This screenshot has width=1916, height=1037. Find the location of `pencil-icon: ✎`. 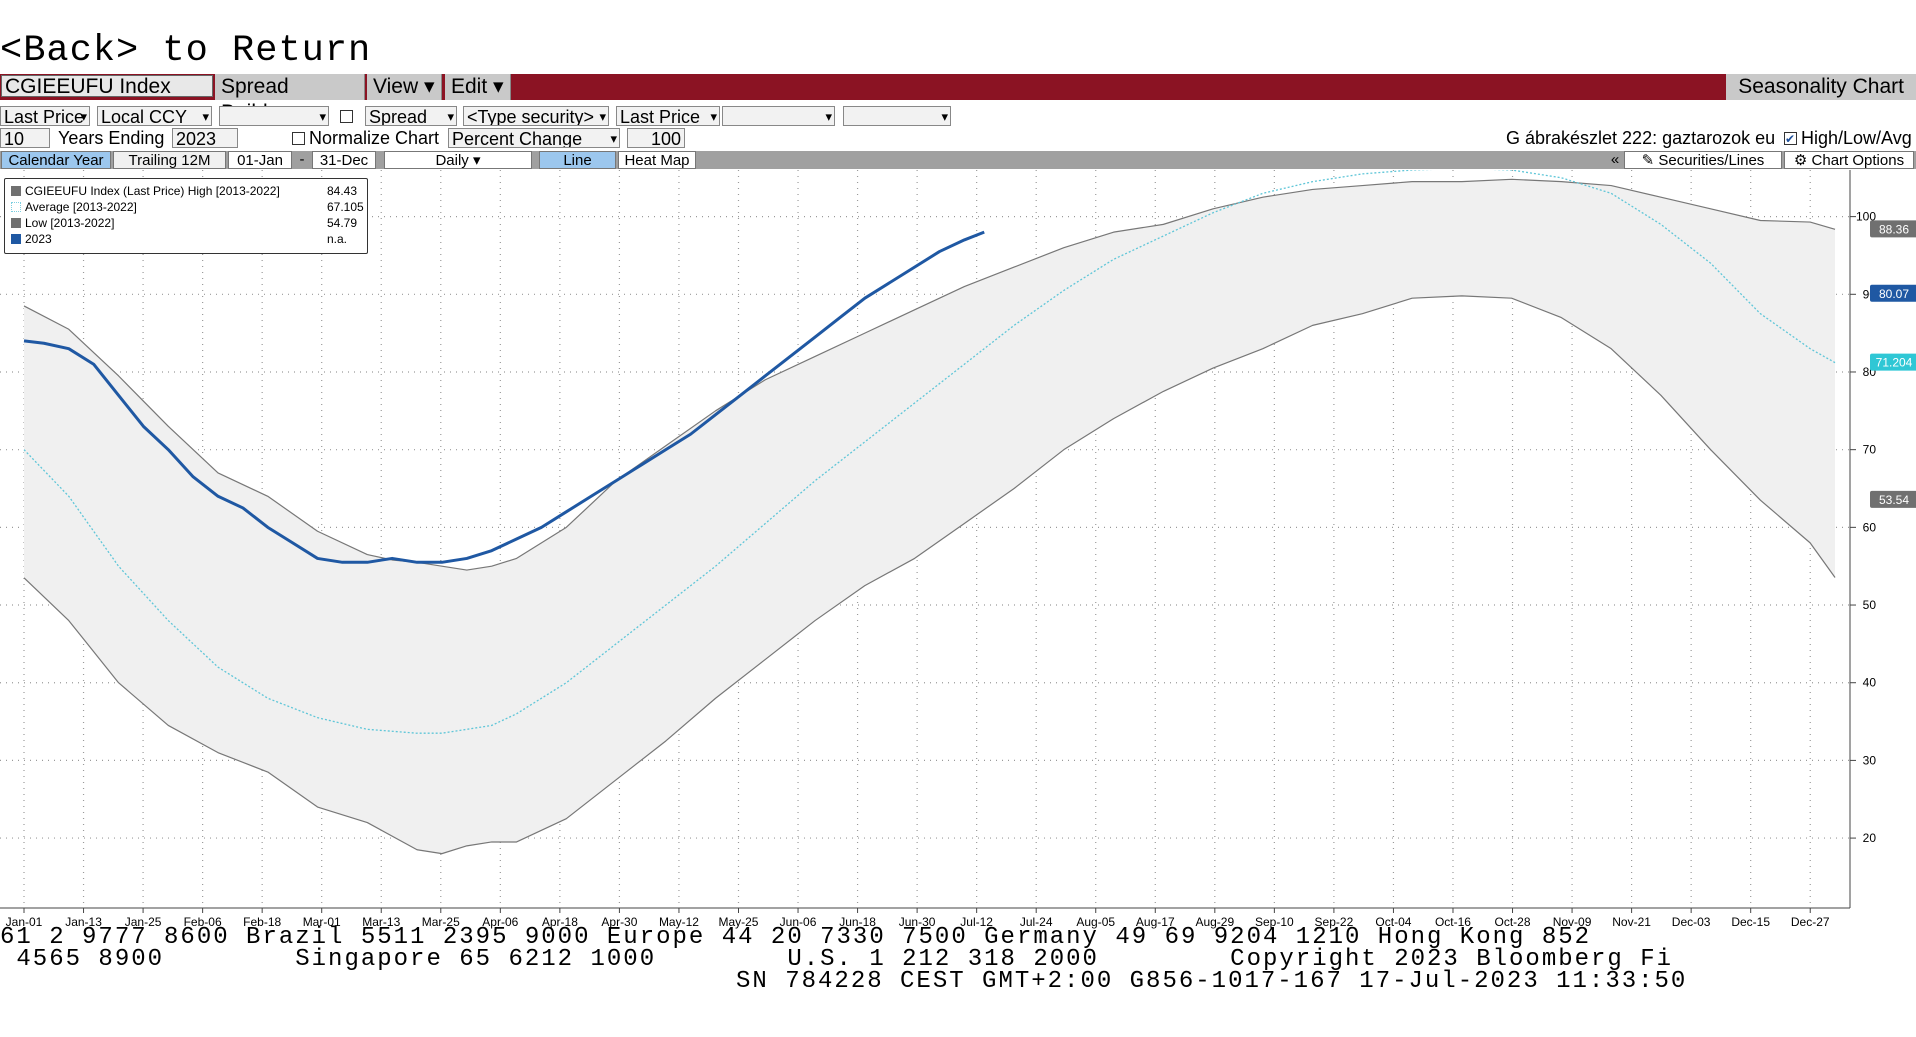

pencil-icon: ✎ is located at coordinates (1650, 160).